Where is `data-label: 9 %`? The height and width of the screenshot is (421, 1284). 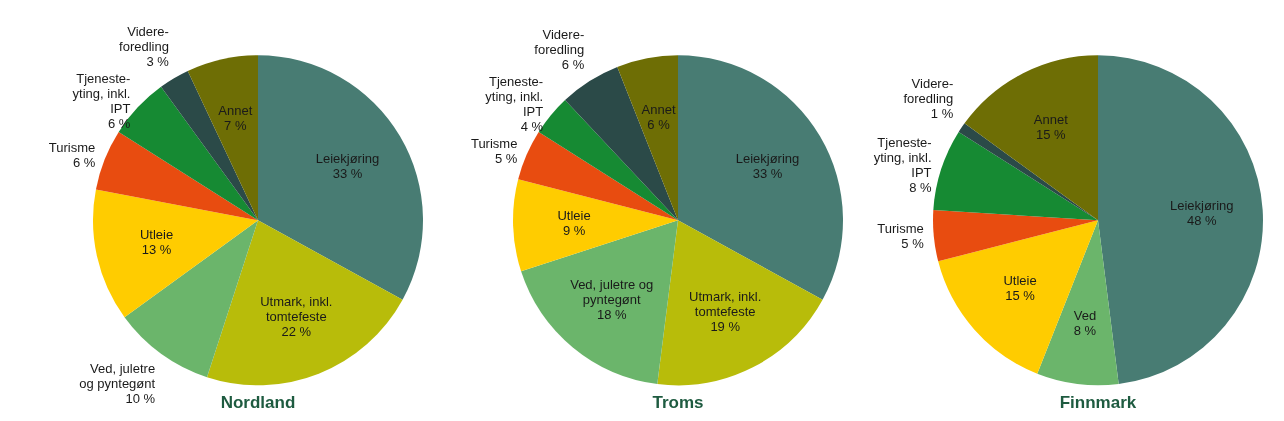
data-label: 9 % is located at coordinates (574, 230).